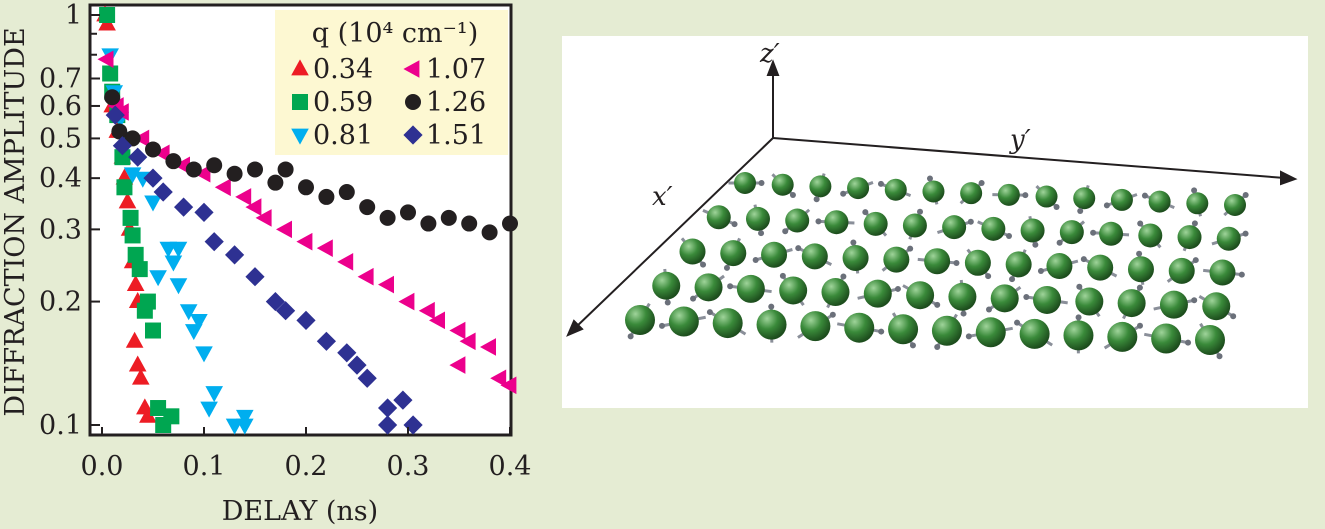  Describe the element at coordinates (300, 102) in the screenshot. I see `legend-marker-square` at that location.